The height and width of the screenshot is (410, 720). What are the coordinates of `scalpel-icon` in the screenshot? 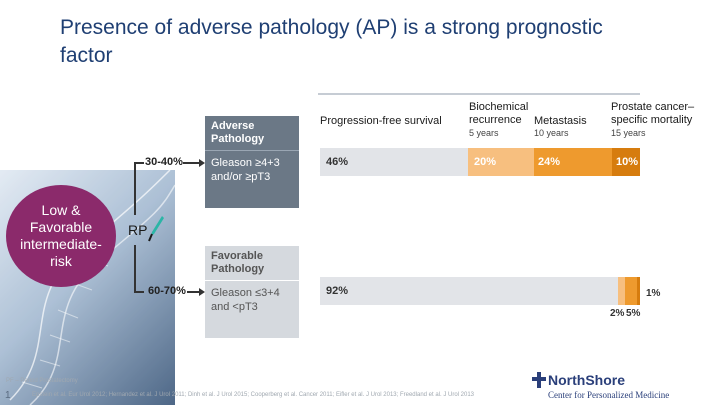 It's located at (156, 229).